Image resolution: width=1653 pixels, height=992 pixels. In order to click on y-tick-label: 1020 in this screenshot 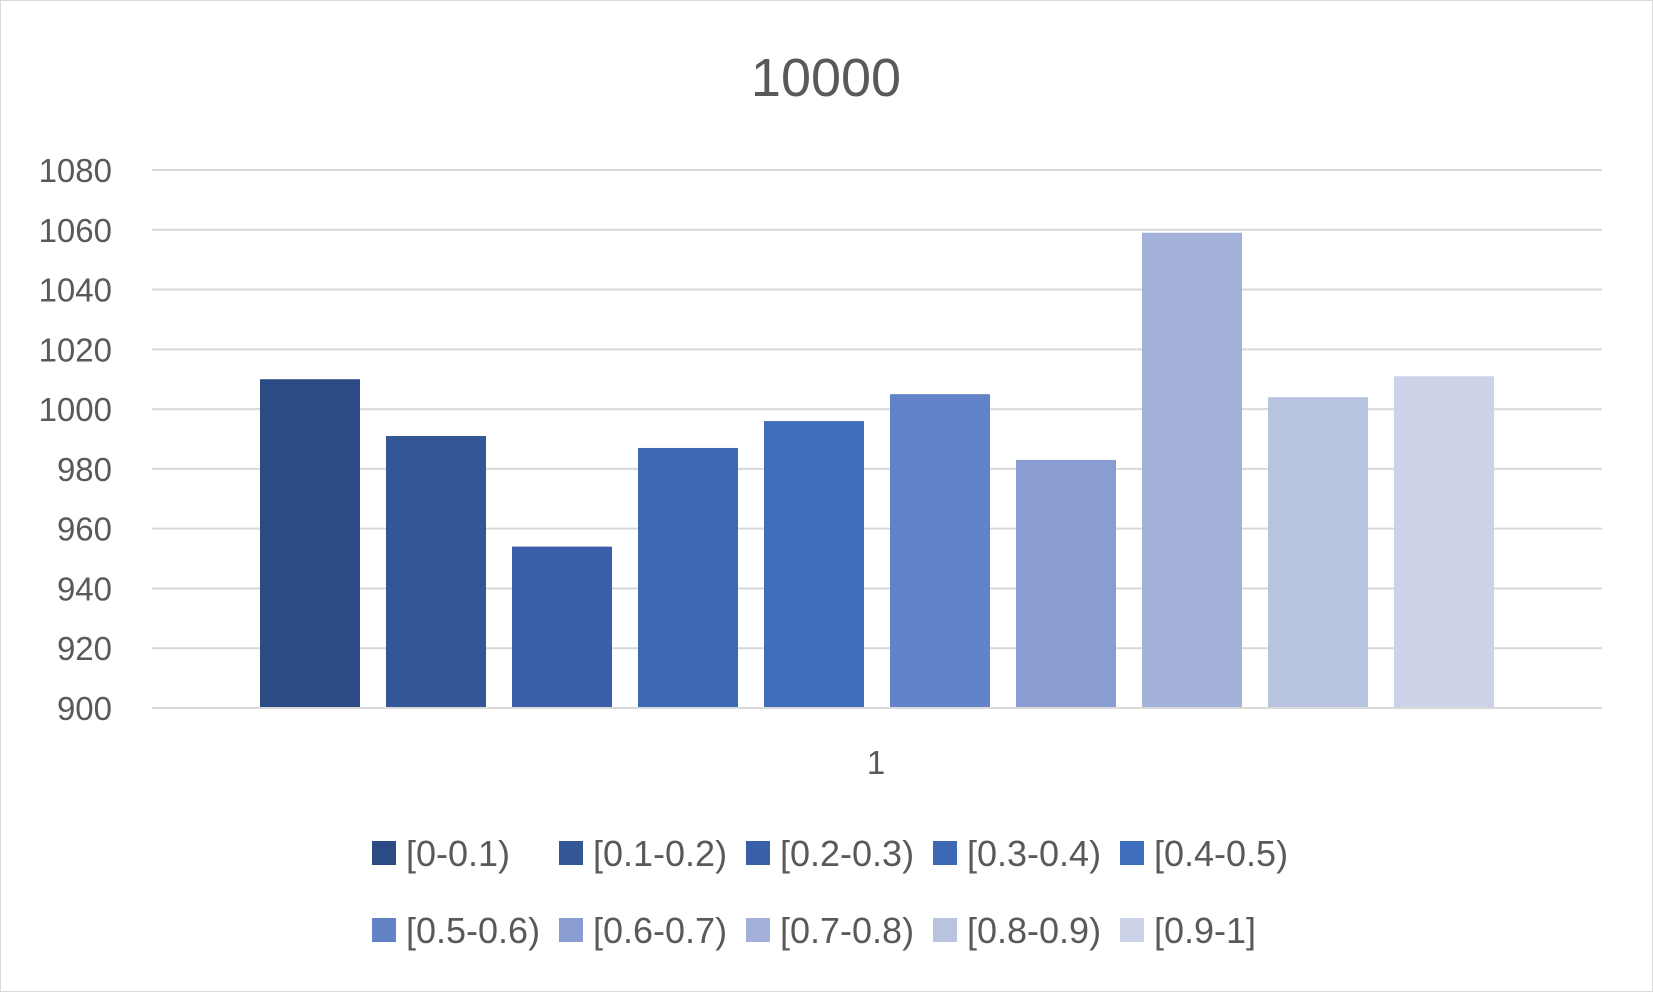, I will do `click(75, 349)`.